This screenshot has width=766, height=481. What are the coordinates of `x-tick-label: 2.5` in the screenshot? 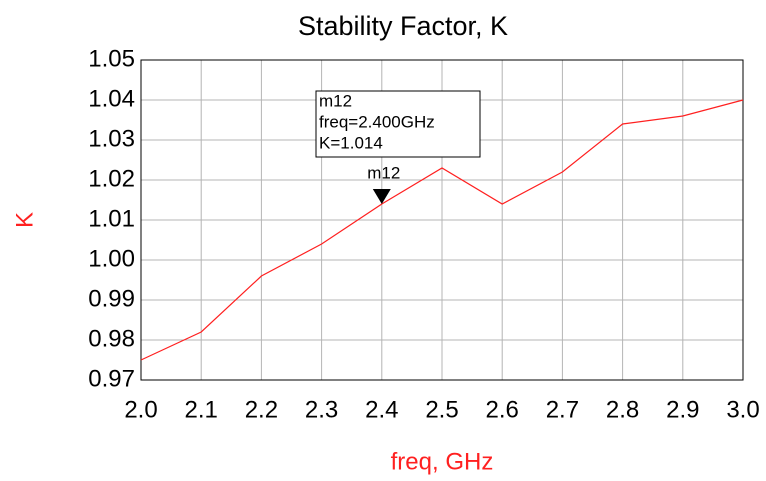 It's located at (441, 409).